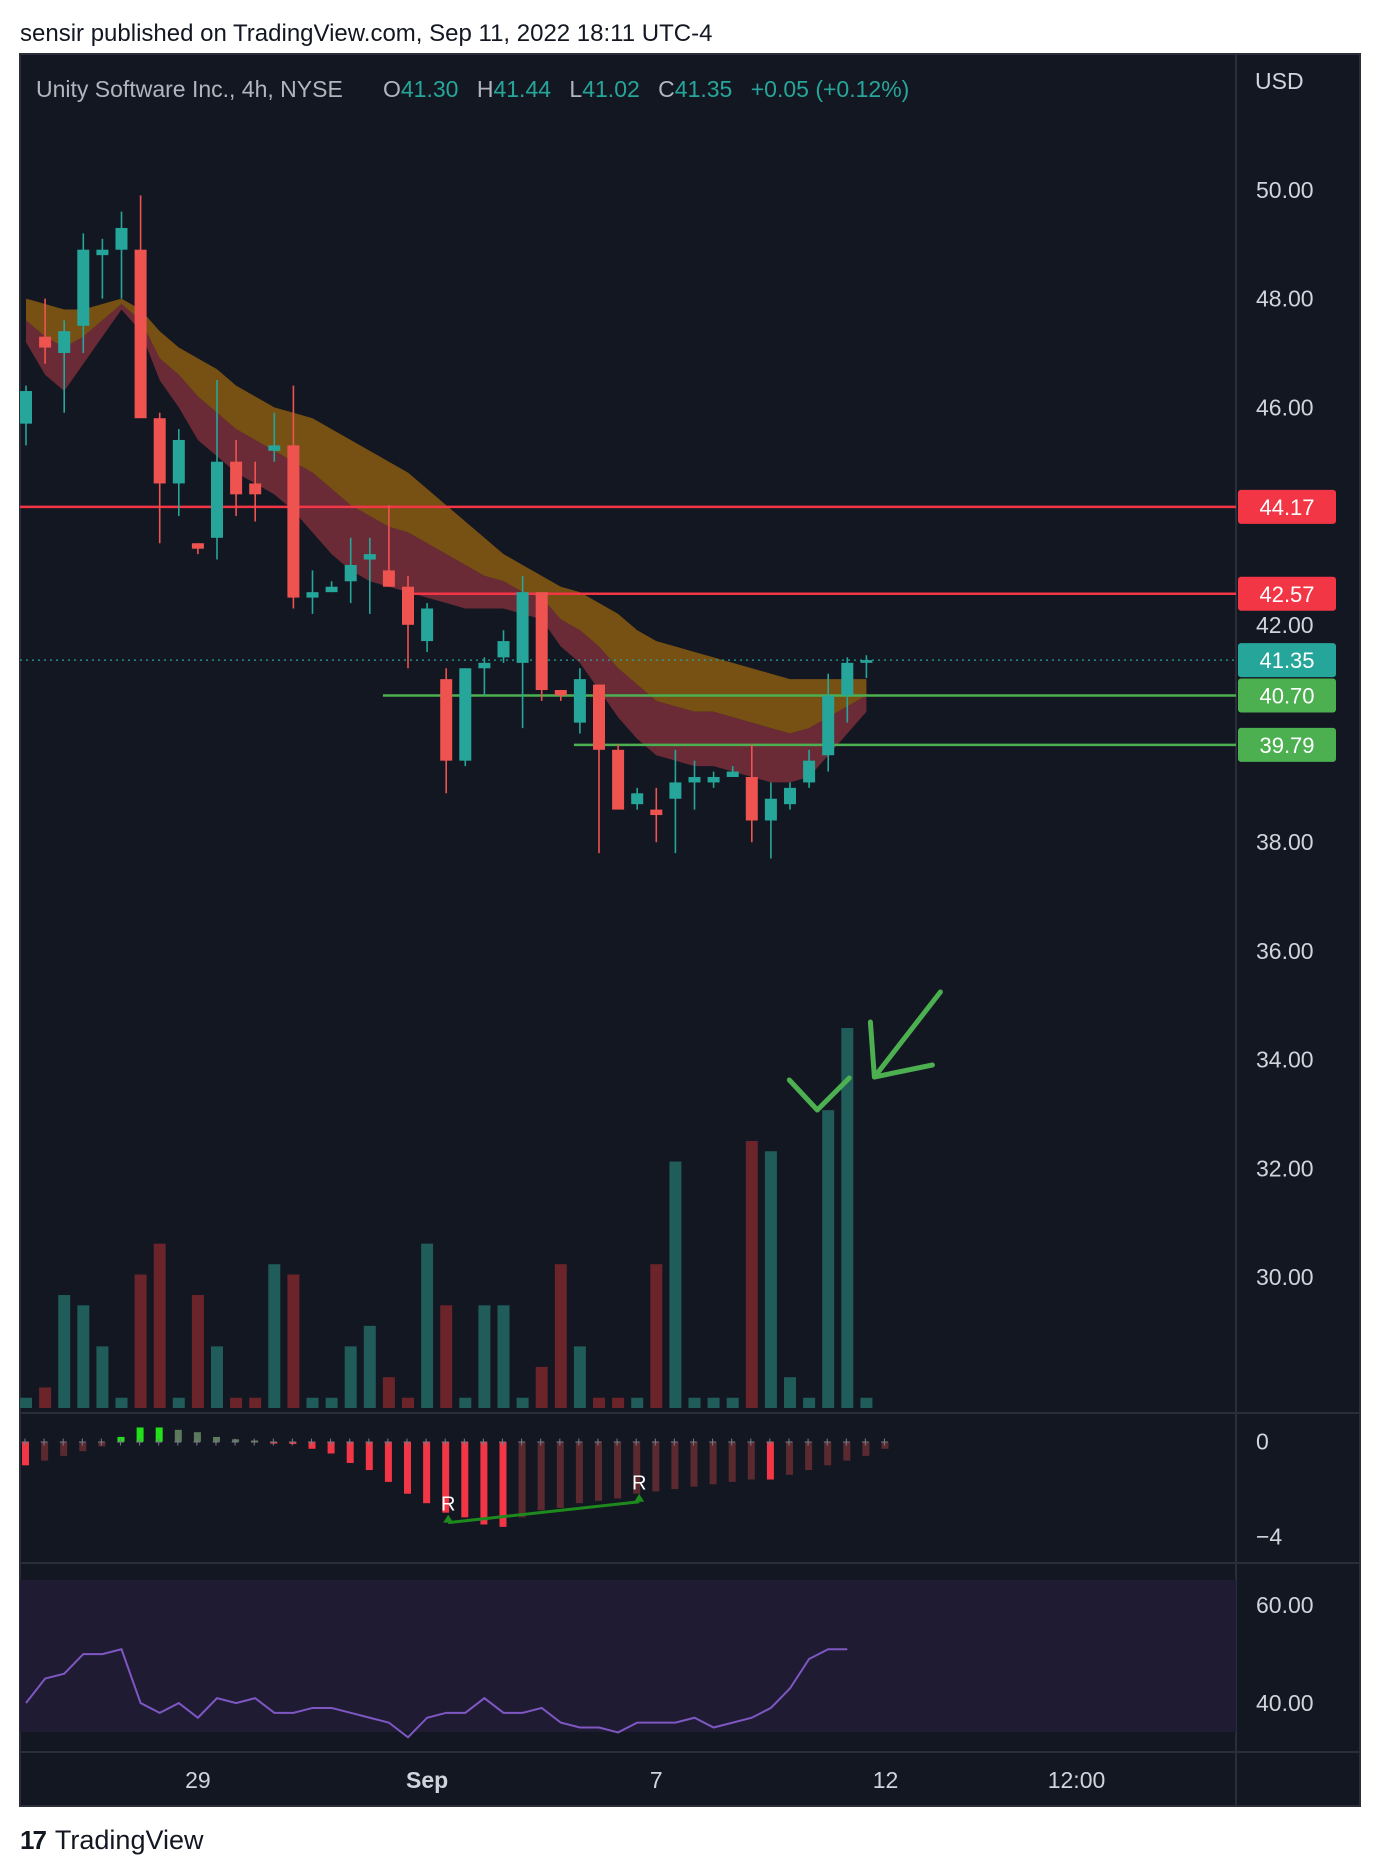  I want to click on arrow-annotations, so click(864, 1051).